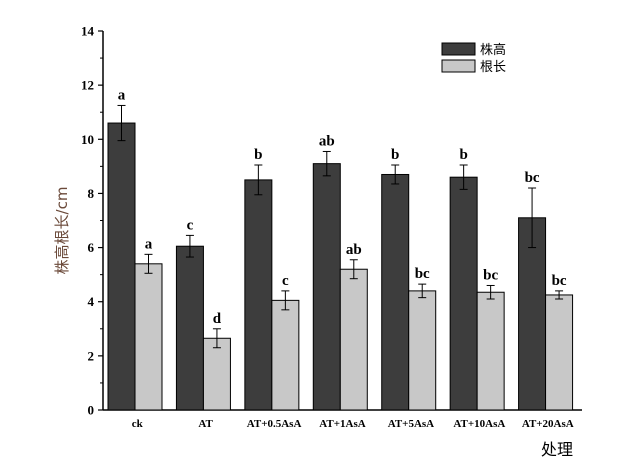  What do you see at coordinates (91, 355) in the screenshot?
I see `y-tick-label: 2` at bounding box center [91, 355].